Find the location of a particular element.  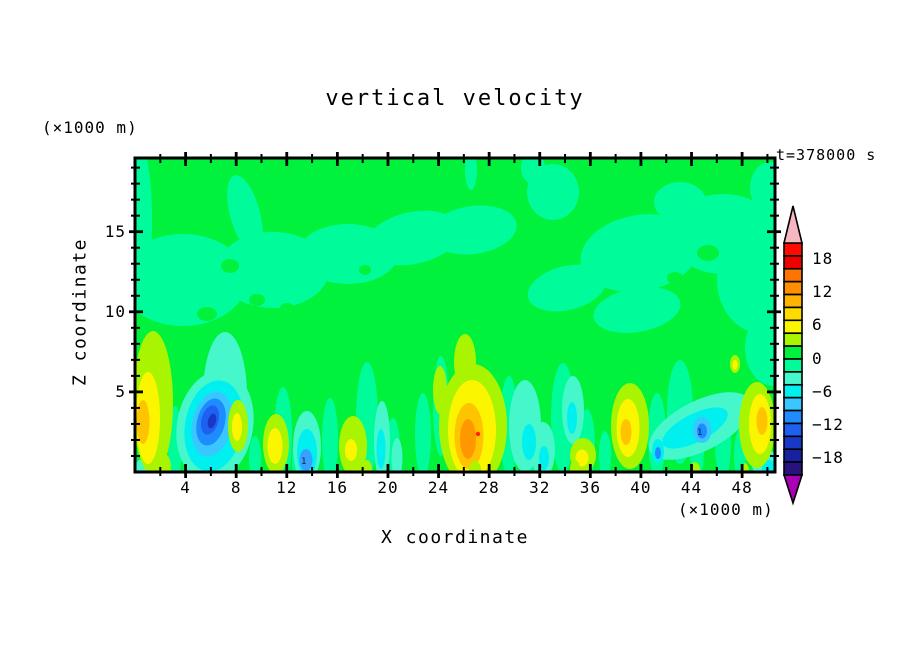

colorbar-tick-label: 0 is located at coordinates (817, 358).